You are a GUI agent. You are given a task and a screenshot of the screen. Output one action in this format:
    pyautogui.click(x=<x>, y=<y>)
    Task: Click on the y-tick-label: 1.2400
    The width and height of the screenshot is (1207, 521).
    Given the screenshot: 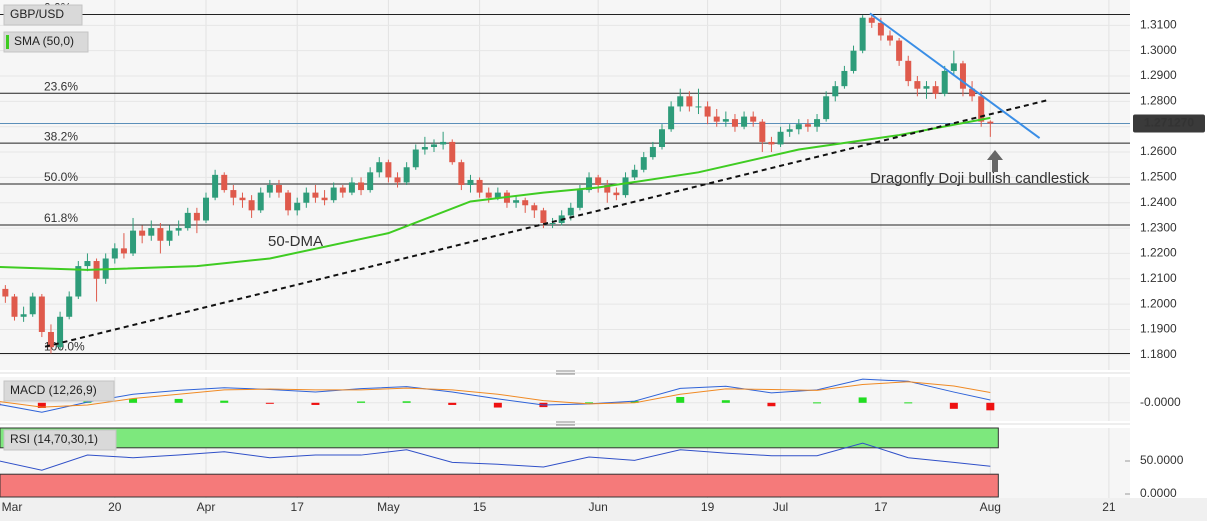 What is the action you would take?
    pyautogui.click(x=1158, y=202)
    